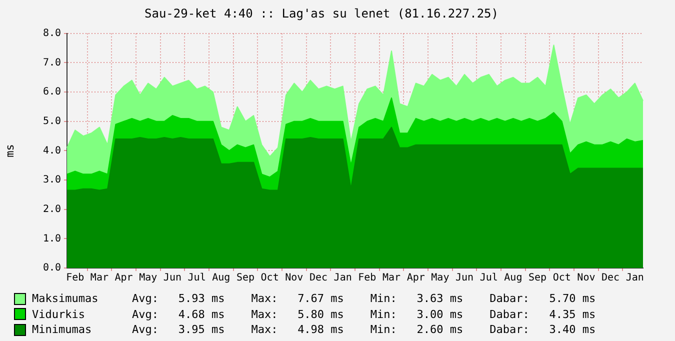  Describe the element at coordinates (62, 330) in the screenshot. I see `legend-label: Minimumas` at that location.